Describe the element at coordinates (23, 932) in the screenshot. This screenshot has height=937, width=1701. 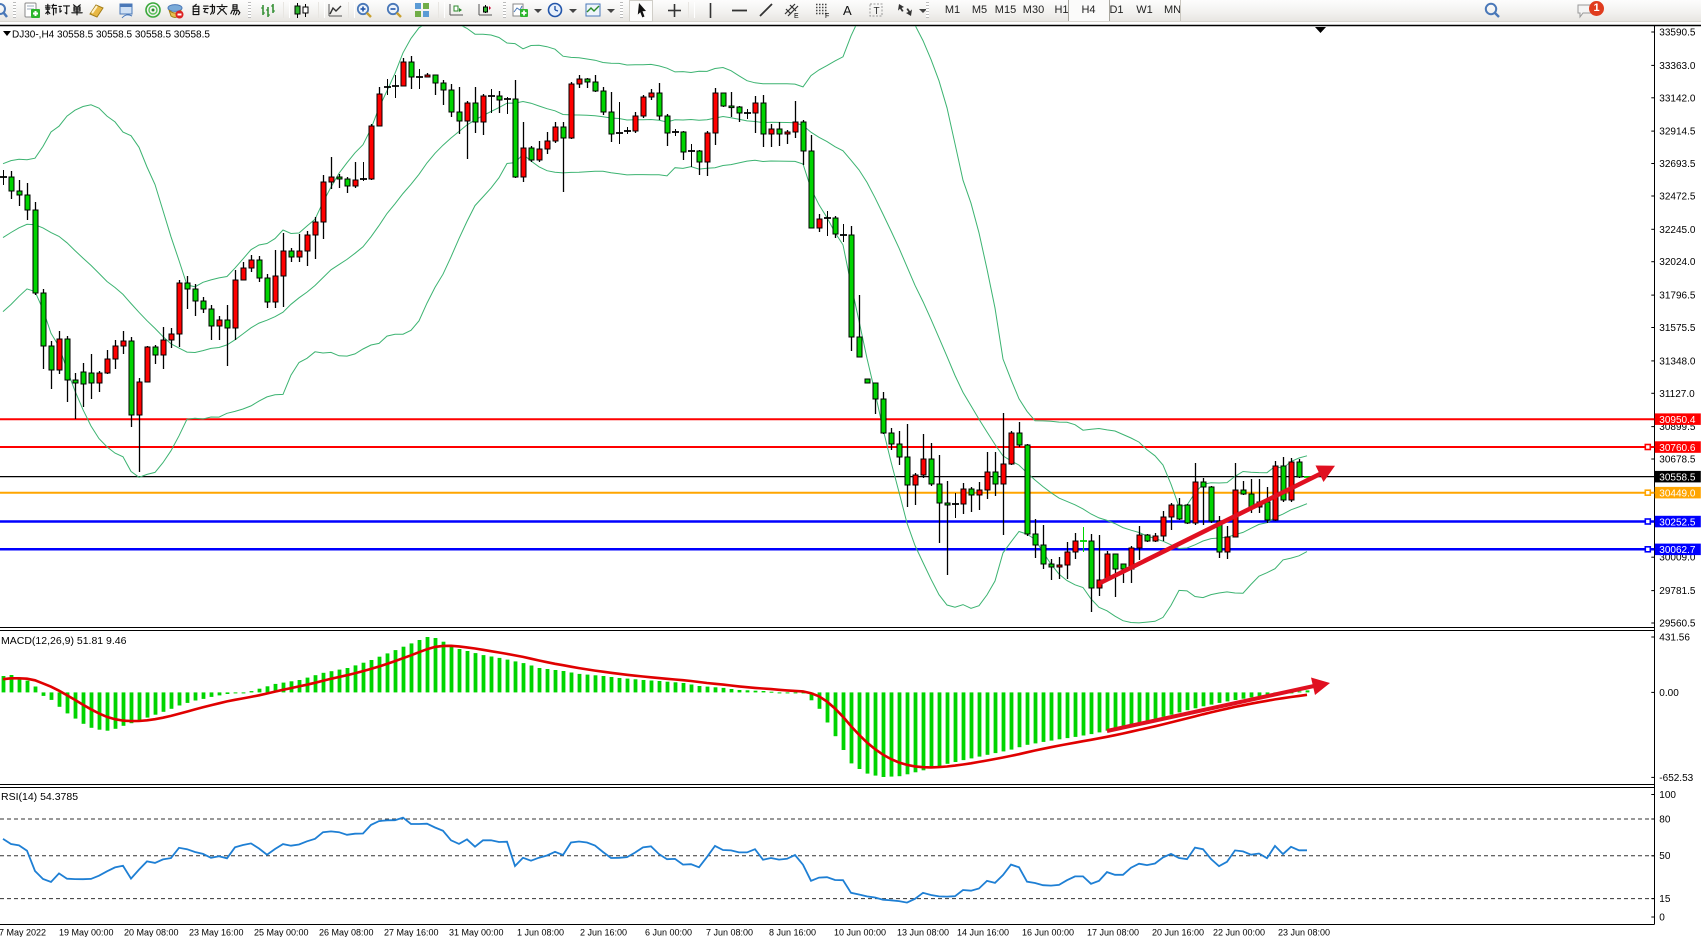
I see `svg-text: 17 May 2022` at that location.